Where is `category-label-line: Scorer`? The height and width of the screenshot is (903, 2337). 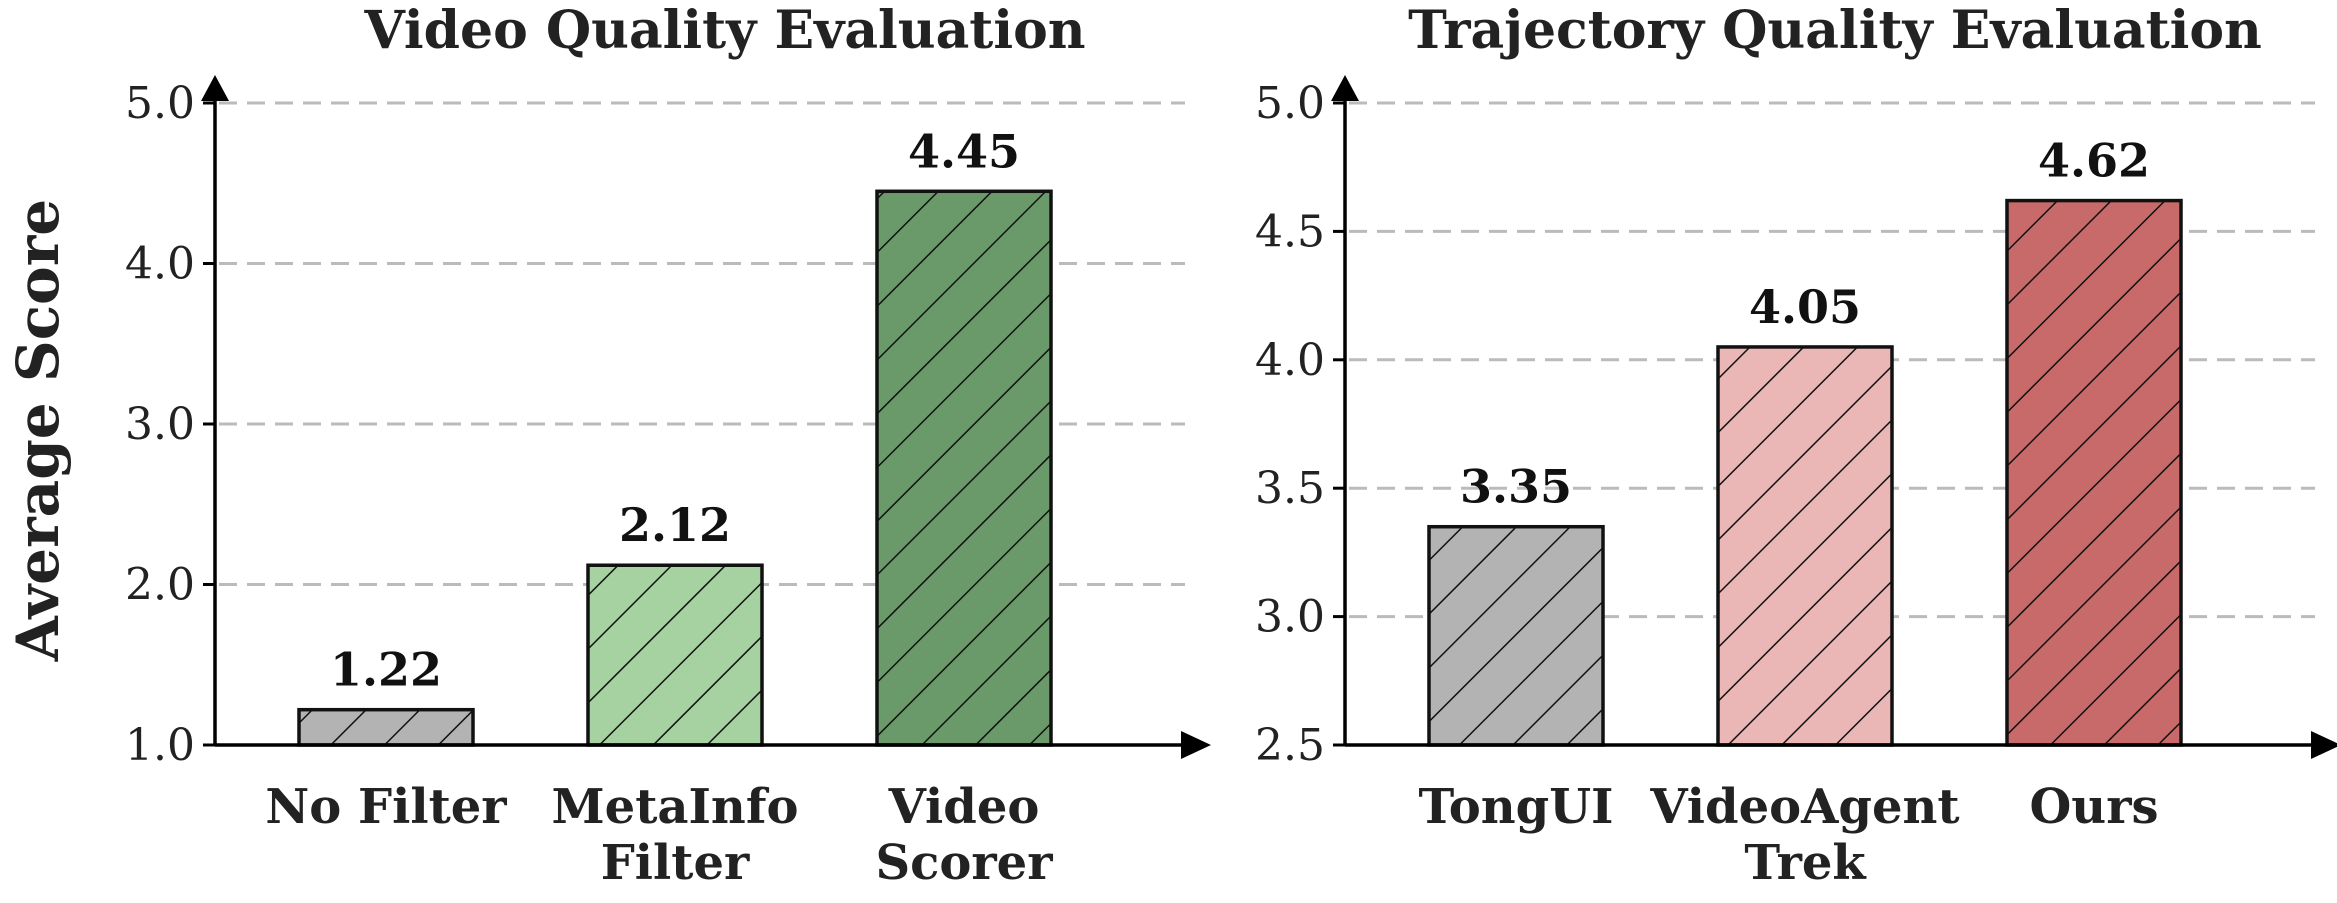 category-label-line: Scorer is located at coordinates (964, 863).